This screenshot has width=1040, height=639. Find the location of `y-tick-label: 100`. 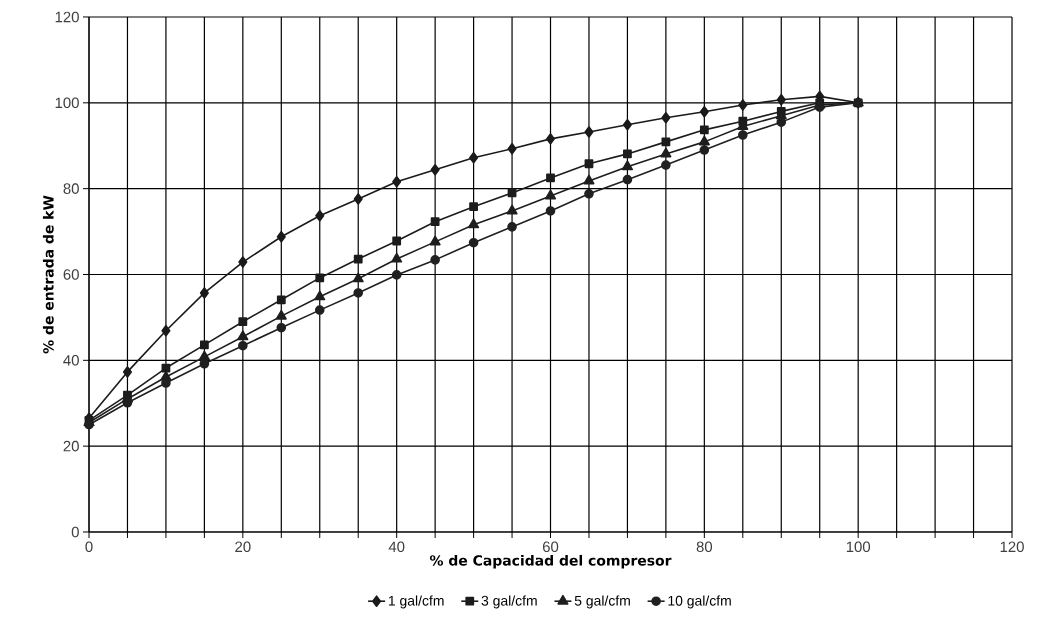

y-tick-label: 100 is located at coordinates (67, 103).